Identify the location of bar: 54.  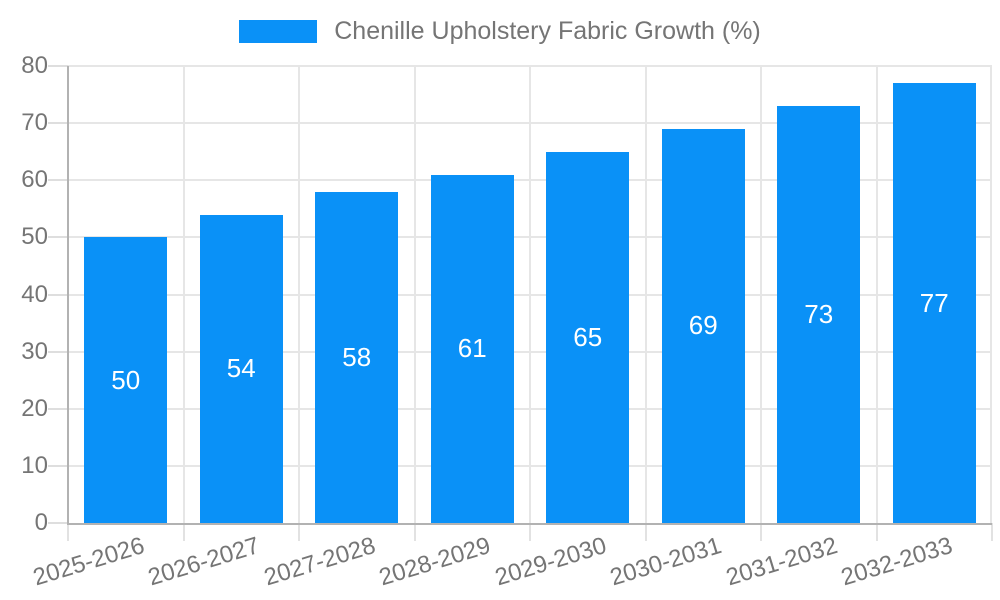
(241, 368).